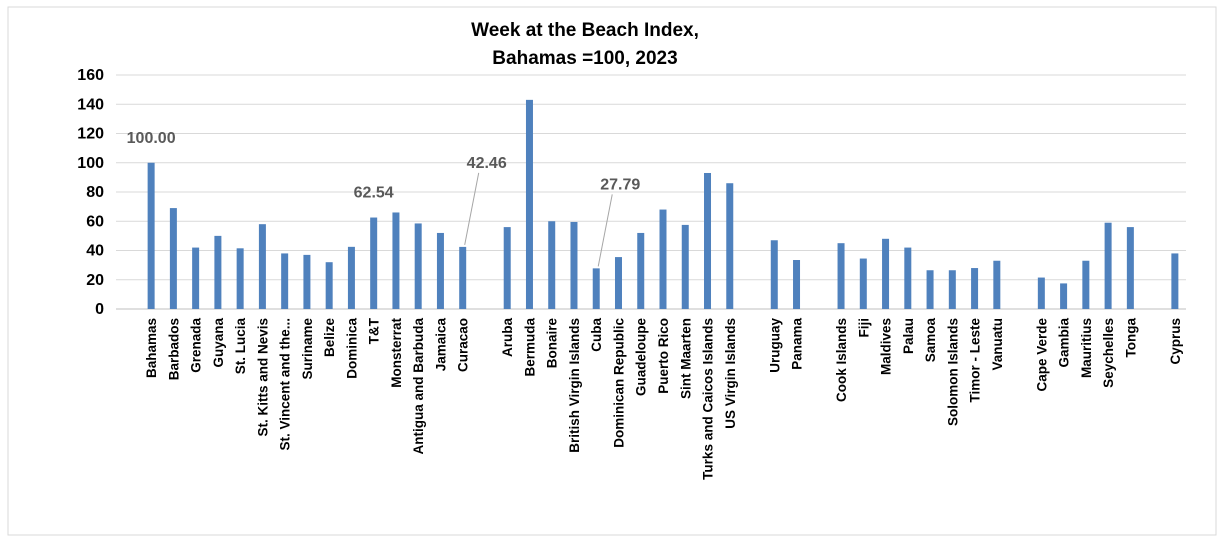 The height and width of the screenshot is (538, 1223). I want to click on x-tick-label: Jamaica, so click(440, 345).